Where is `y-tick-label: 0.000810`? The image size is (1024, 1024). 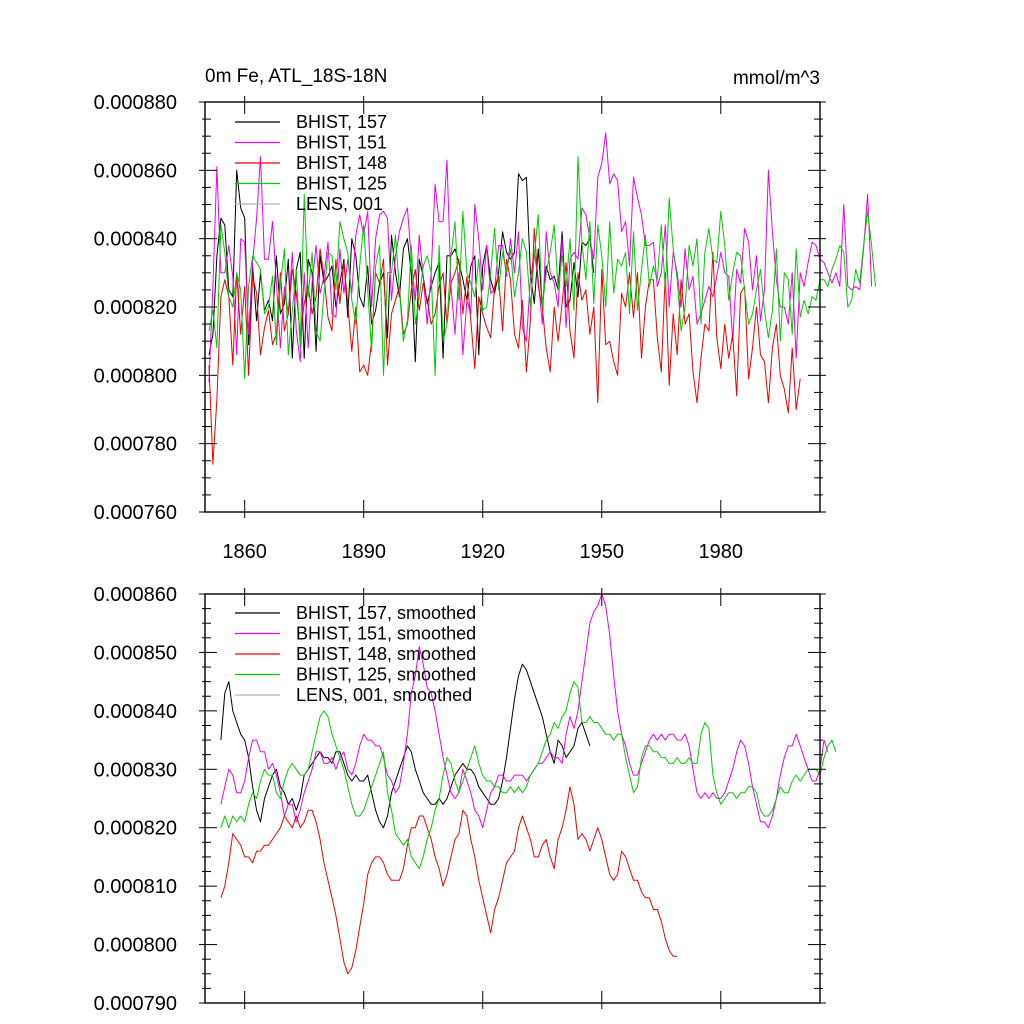
y-tick-label: 0.000810 is located at coordinates (135, 887).